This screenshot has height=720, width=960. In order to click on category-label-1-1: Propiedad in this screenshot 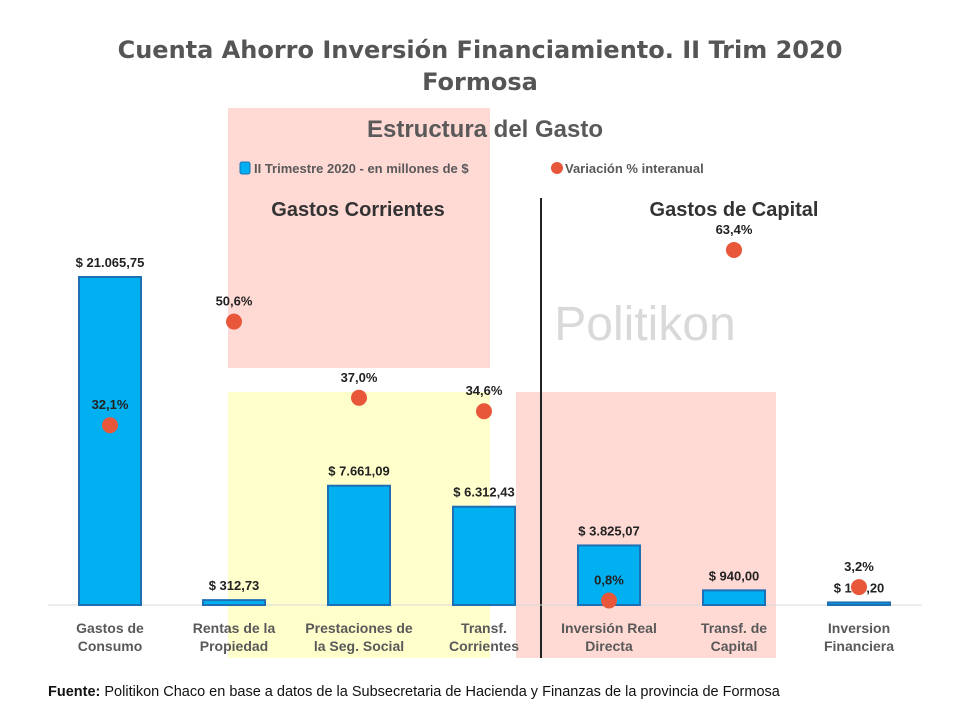, I will do `click(234, 646)`.